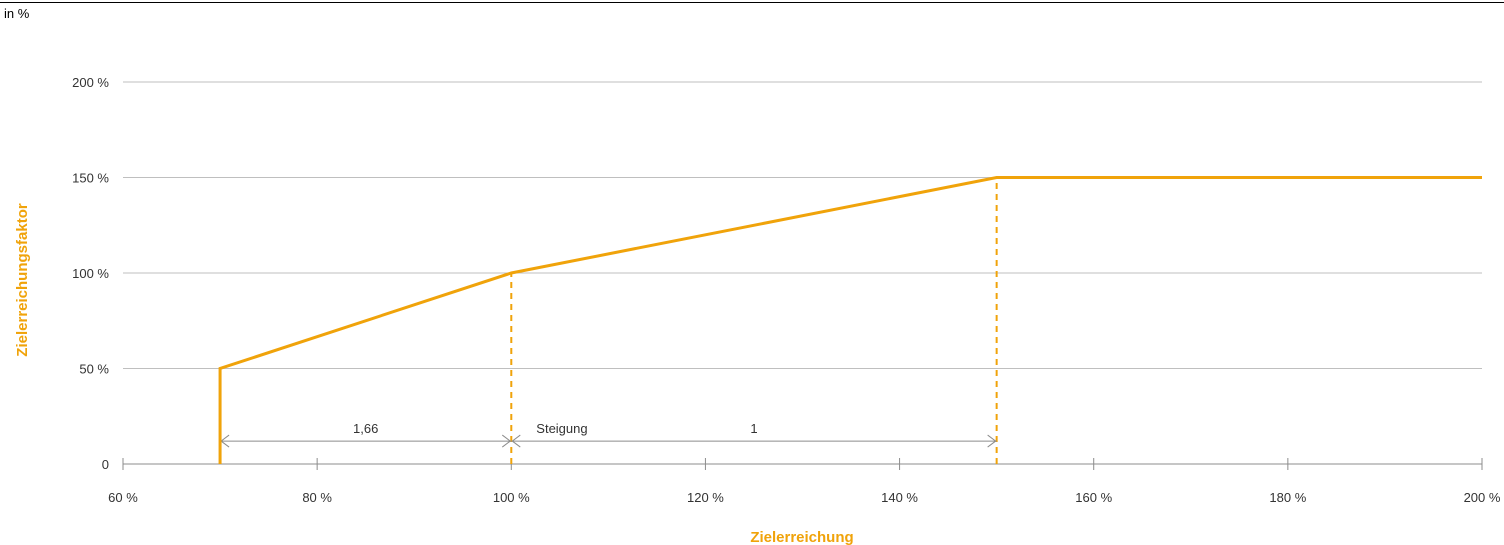 The height and width of the screenshot is (545, 1504). What do you see at coordinates (802, 464) in the screenshot?
I see `x-axis` at bounding box center [802, 464].